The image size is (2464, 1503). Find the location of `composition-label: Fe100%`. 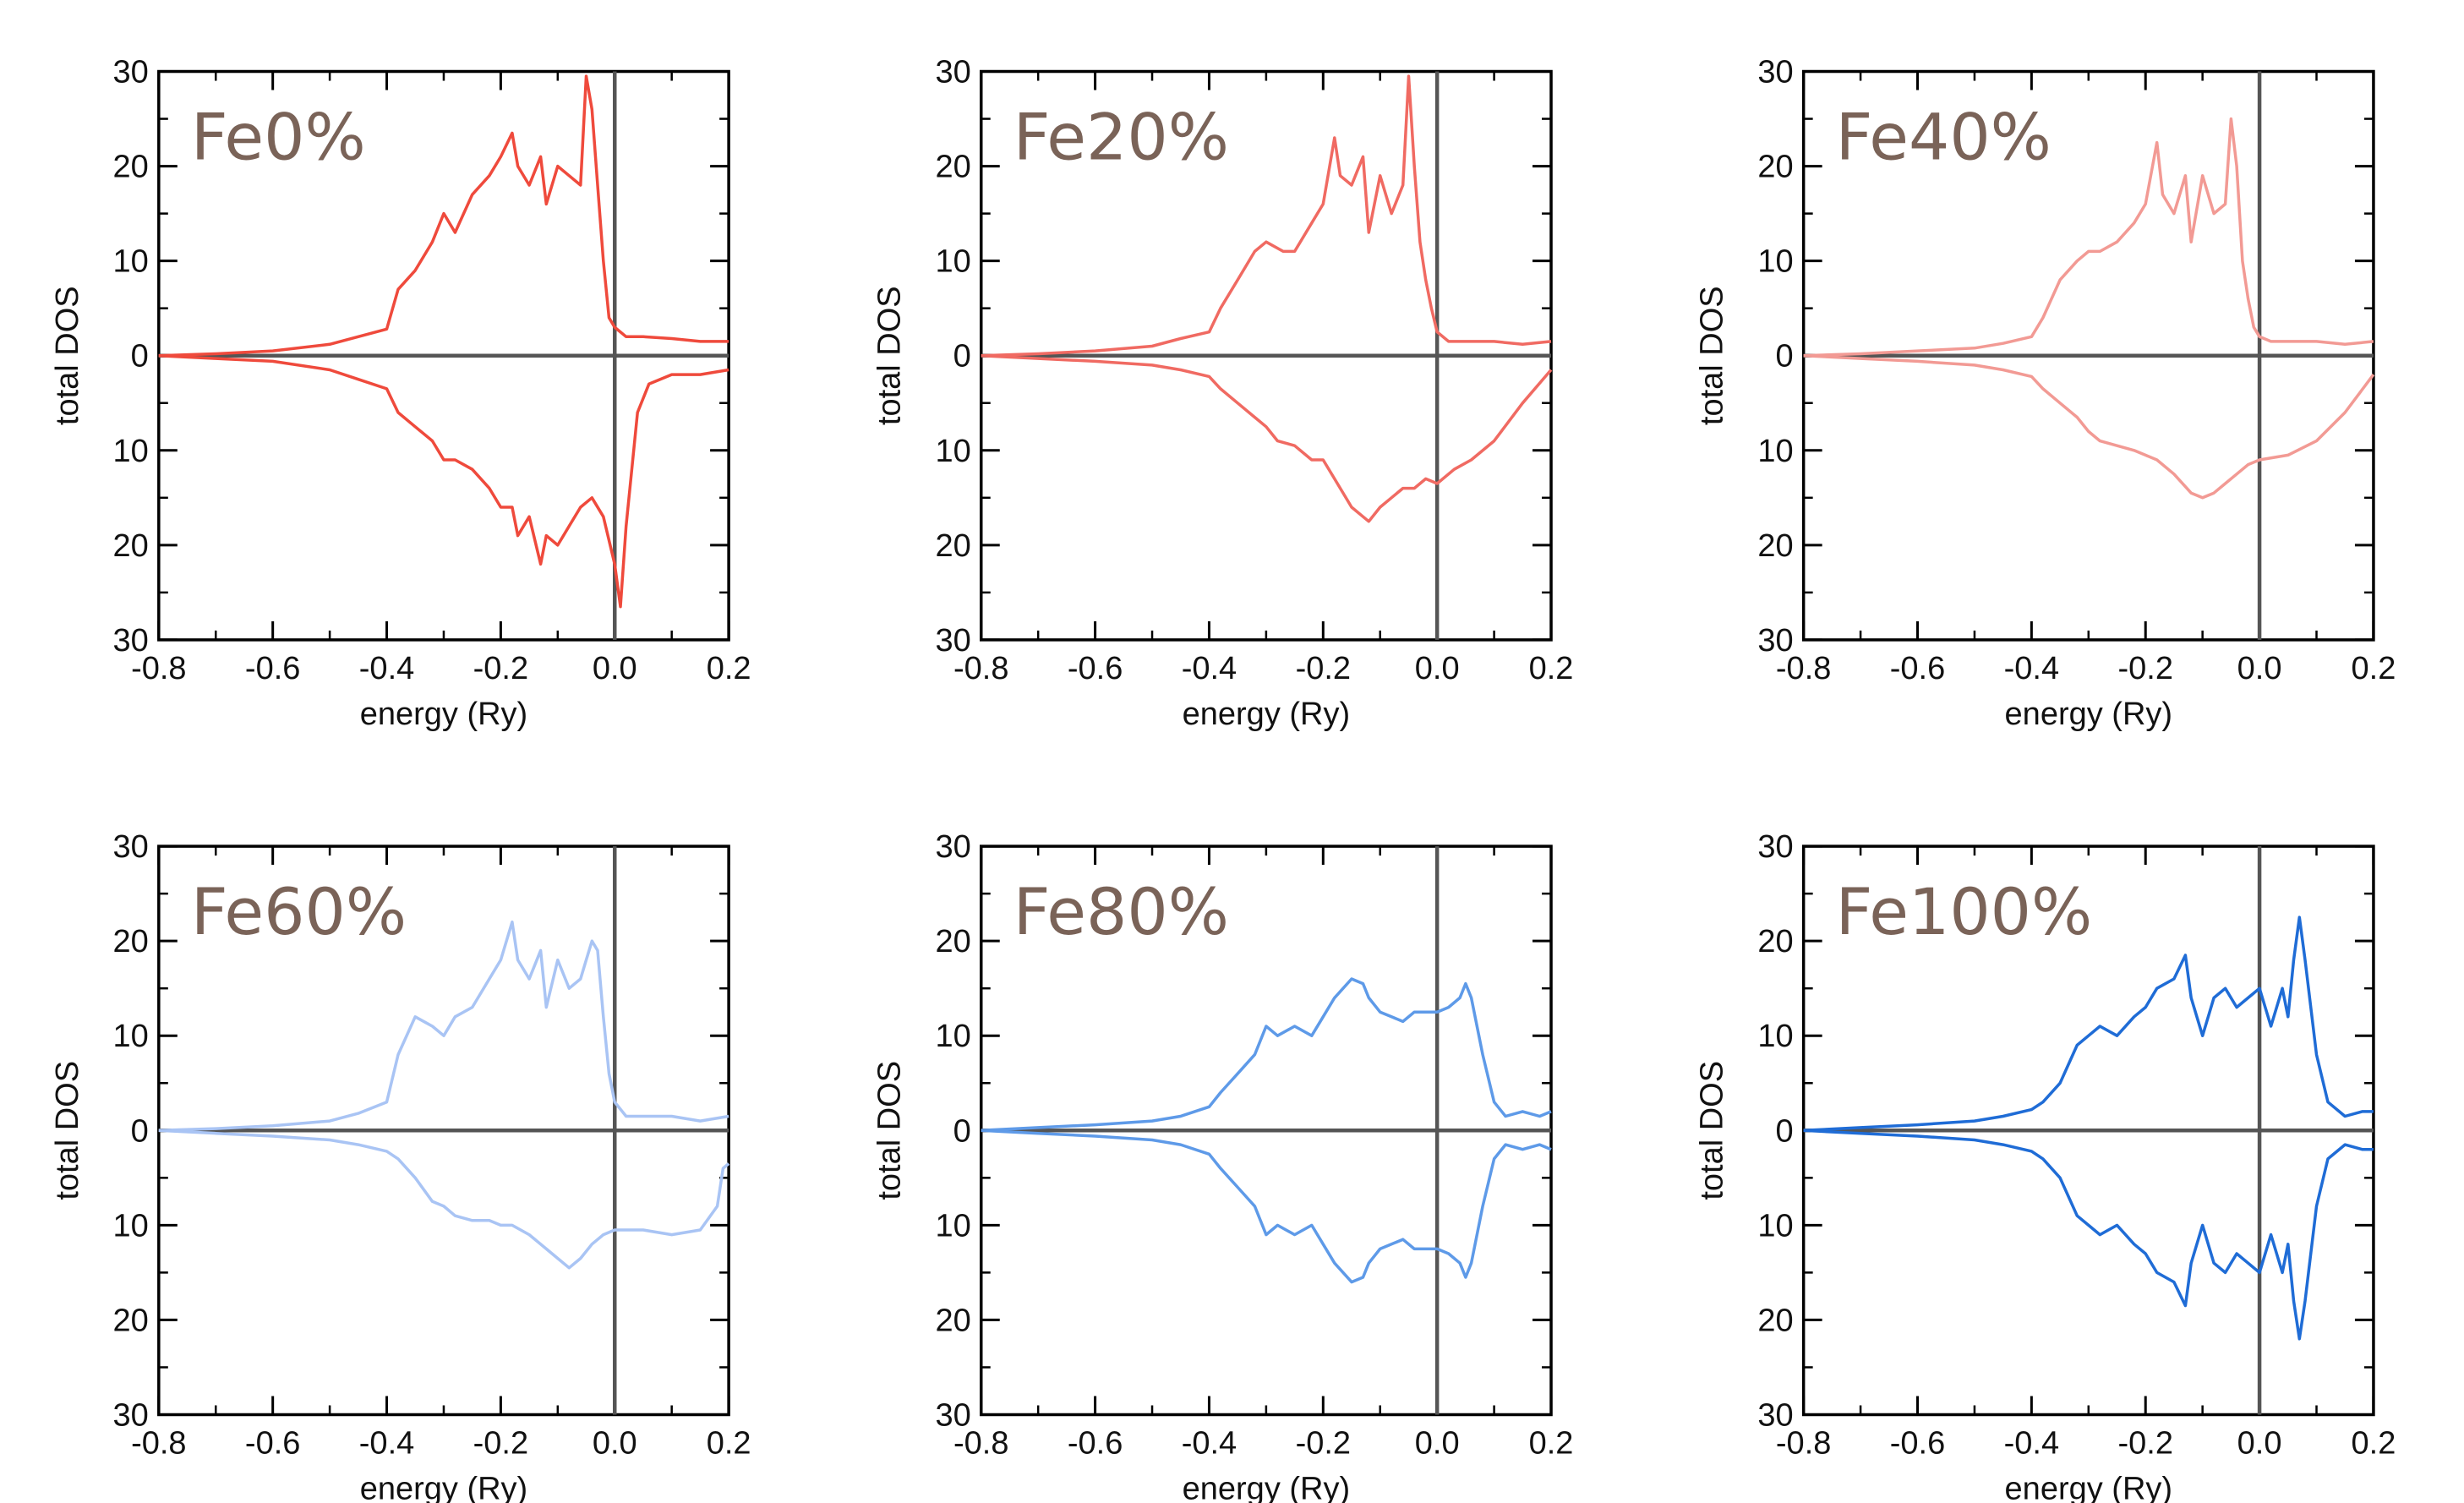

composition-label: Fe100% is located at coordinates (1964, 911).